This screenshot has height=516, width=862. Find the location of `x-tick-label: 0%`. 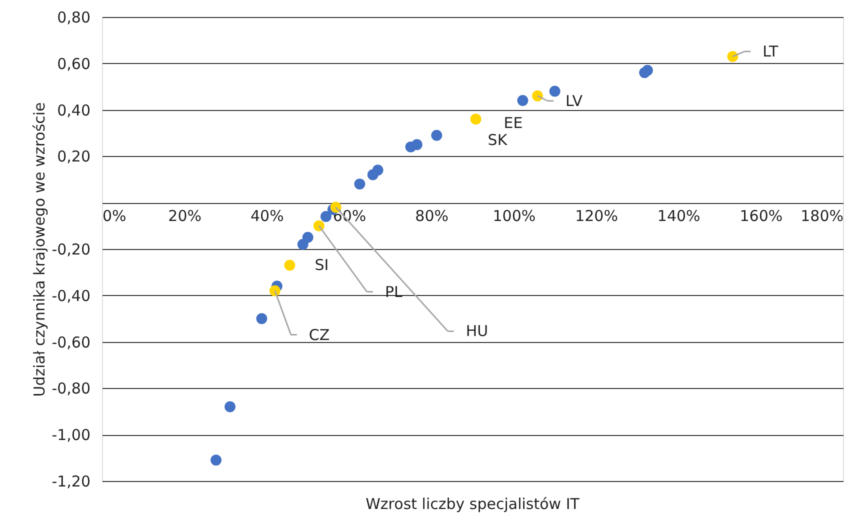

x-tick-label: 0% is located at coordinates (114, 216).